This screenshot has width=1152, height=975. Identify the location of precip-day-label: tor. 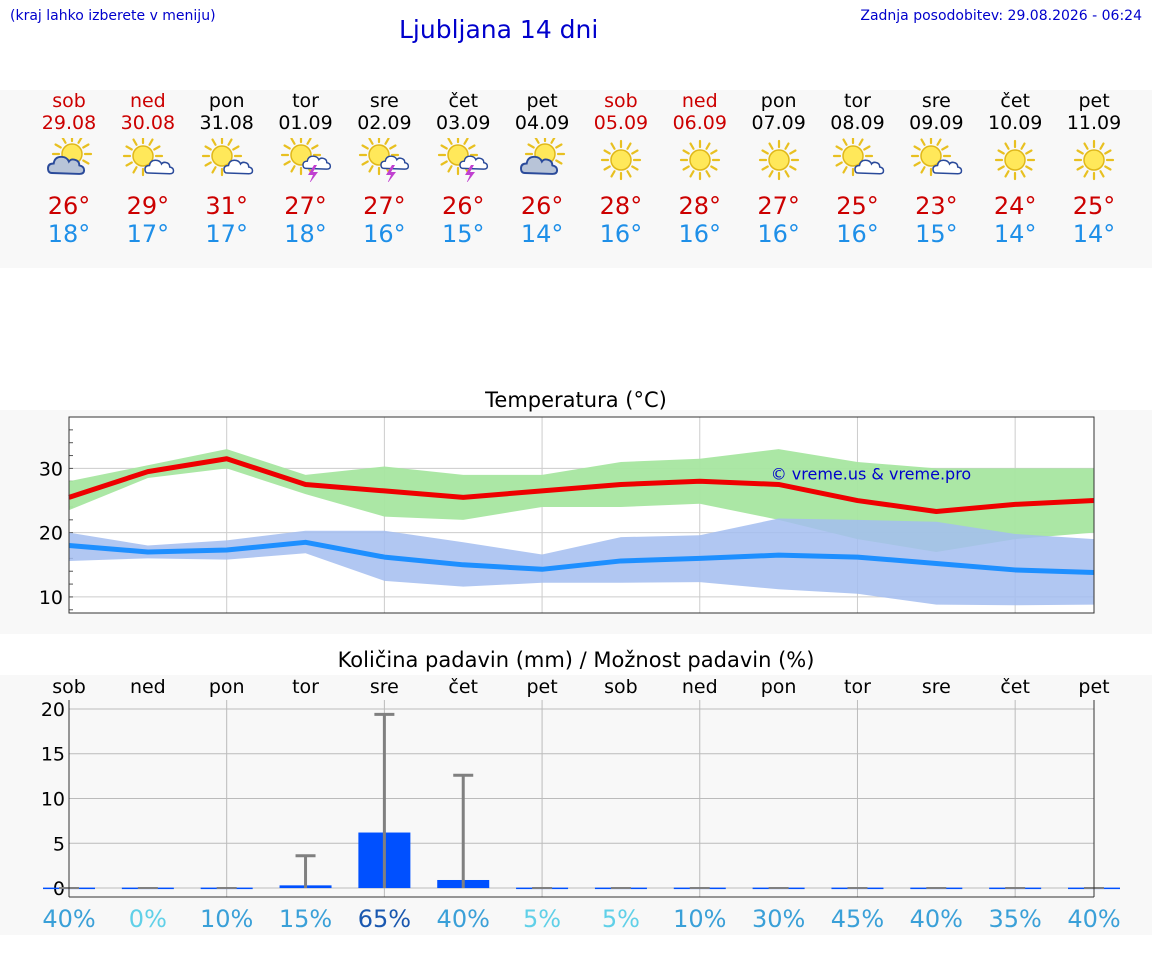
(305, 687).